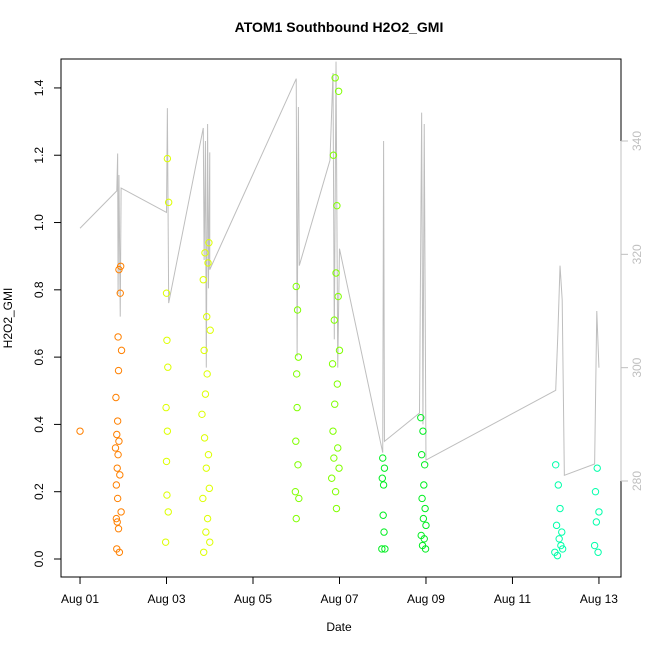  Describe the element at coordinates (339, 627) in the screenshot. I see `x-axis-title: Date` at that location.